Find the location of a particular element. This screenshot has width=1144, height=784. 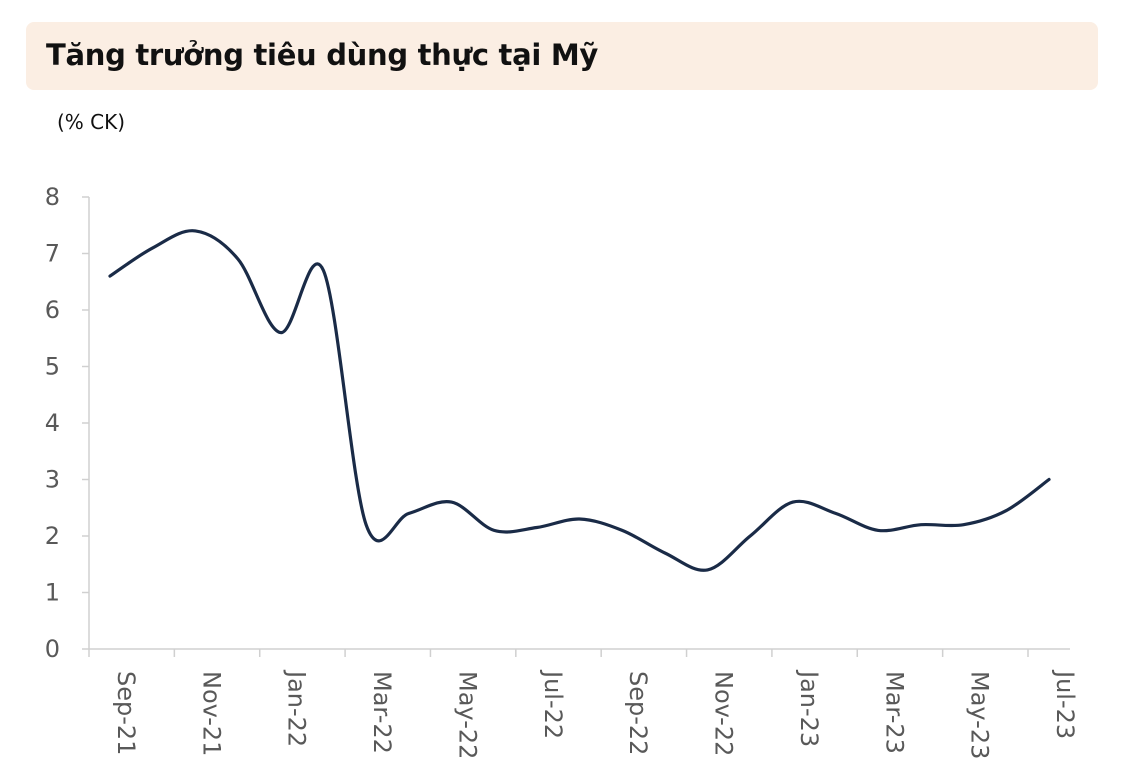

y-axis-unit-label: (% CK) is located at coordinates (91, 122).